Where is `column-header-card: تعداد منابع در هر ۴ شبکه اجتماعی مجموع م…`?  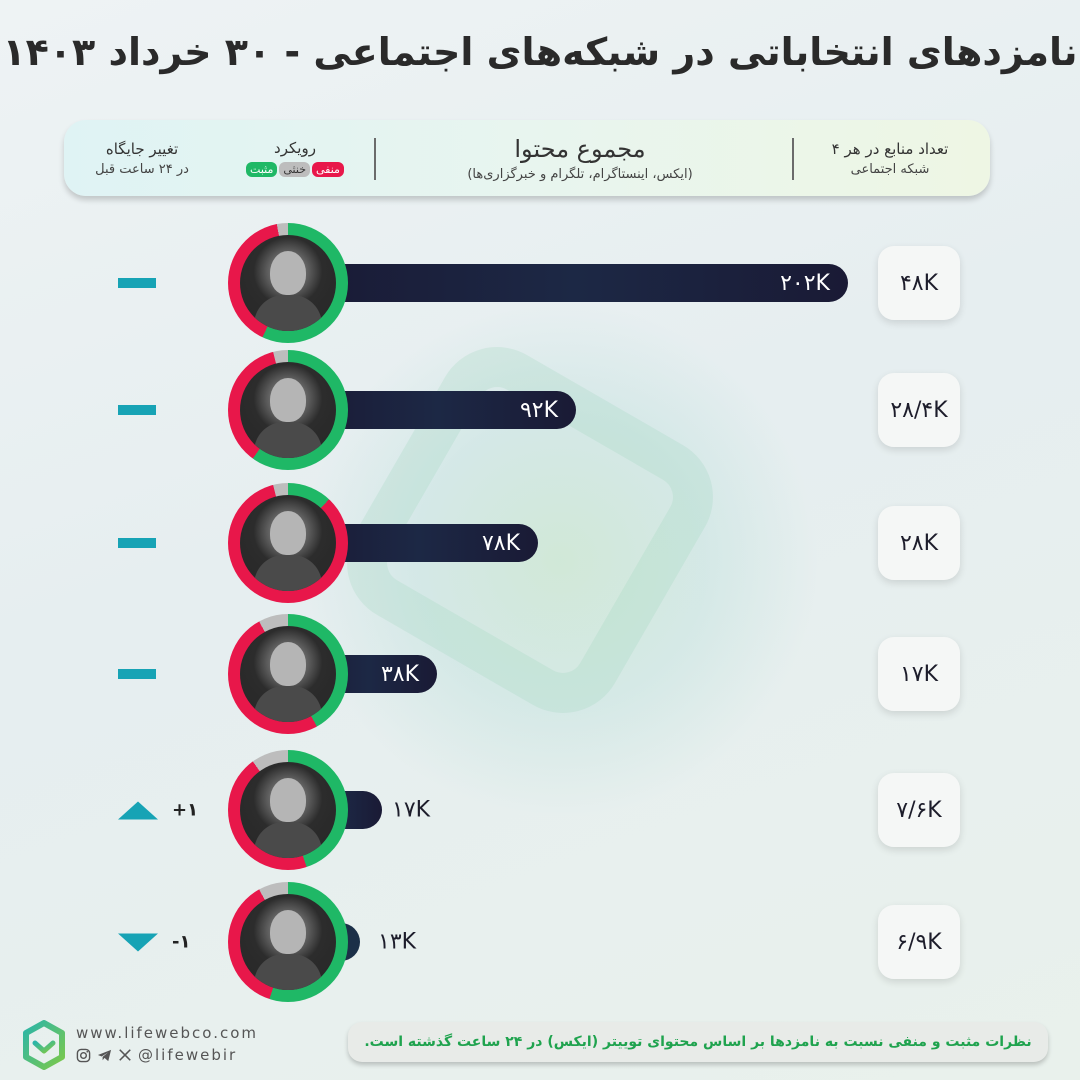 column-header-card: تعداد منابع در هر ۴ شبکه اجتماعی مجموع م… is located at coordinates (527, 158).